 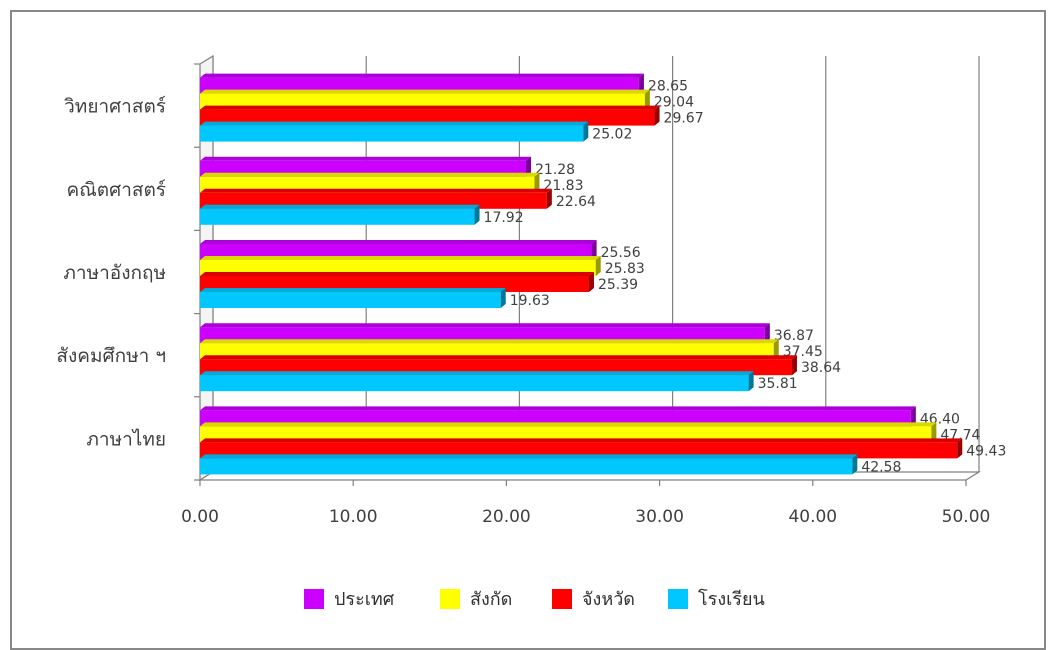 I want to click on data-label: 25.83, so click(x=625, y=269).